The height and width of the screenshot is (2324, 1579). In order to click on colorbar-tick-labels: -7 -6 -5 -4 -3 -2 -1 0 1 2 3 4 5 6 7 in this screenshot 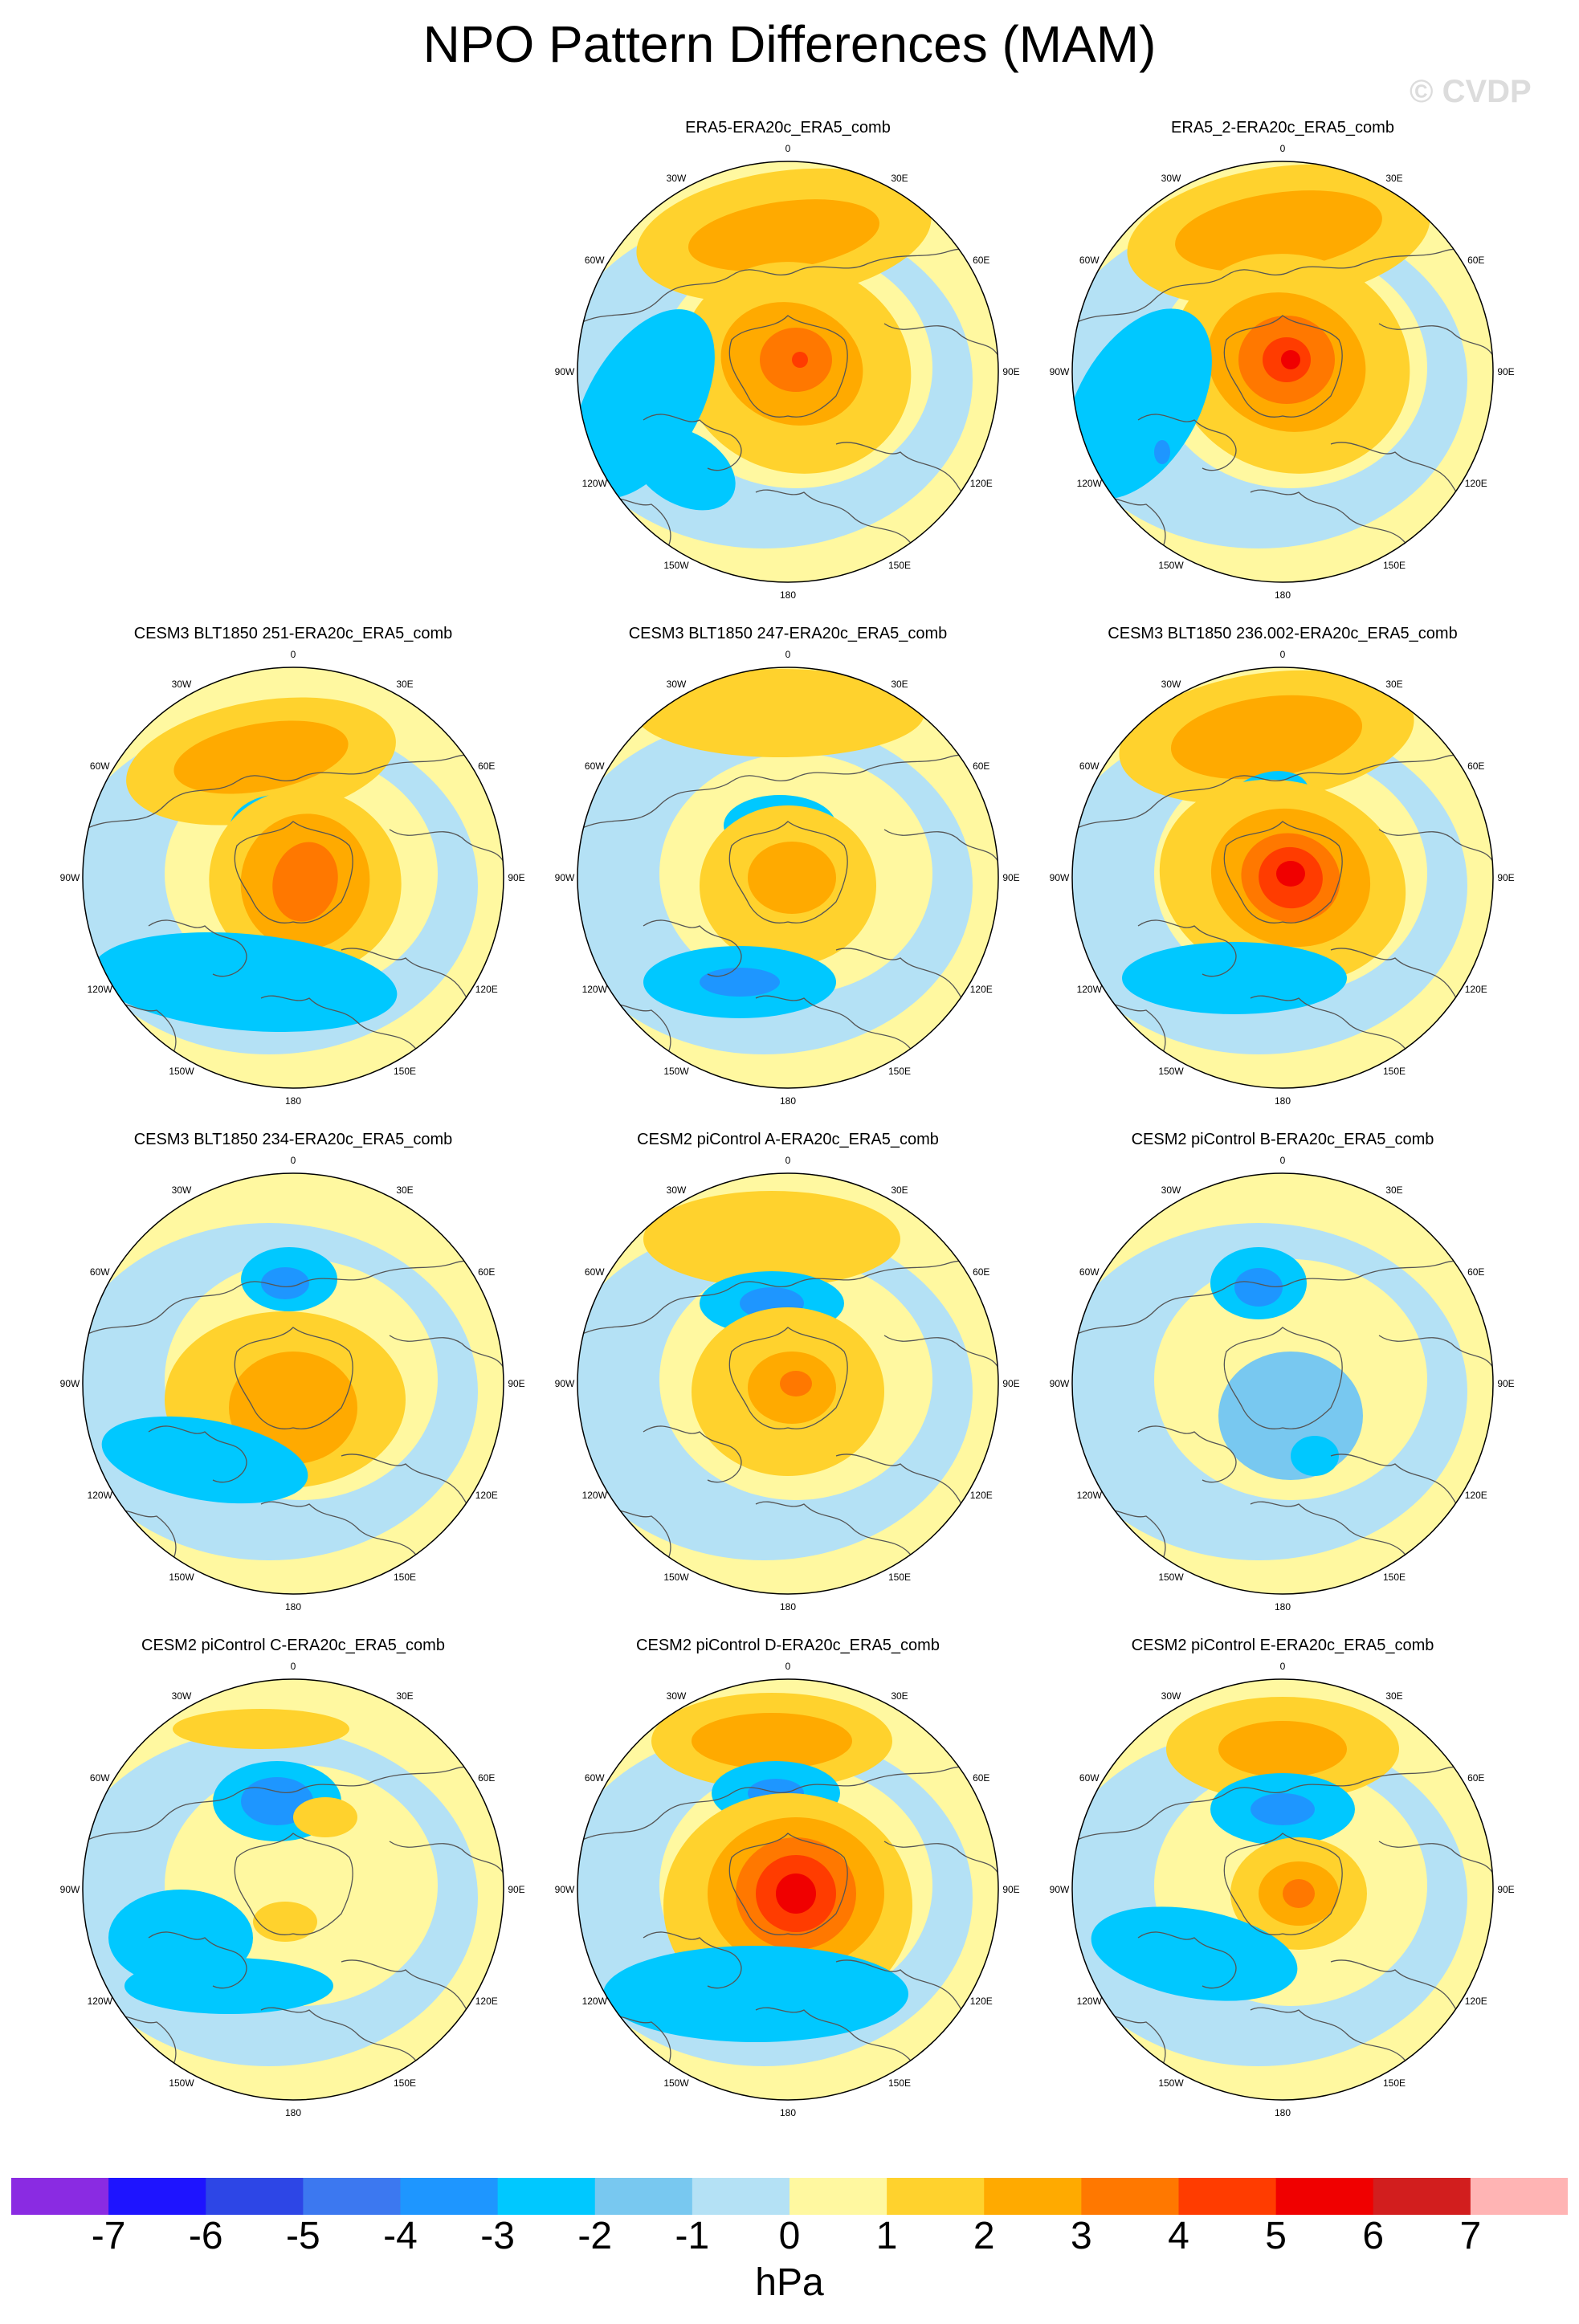, I will do `click(789, 2238)`.